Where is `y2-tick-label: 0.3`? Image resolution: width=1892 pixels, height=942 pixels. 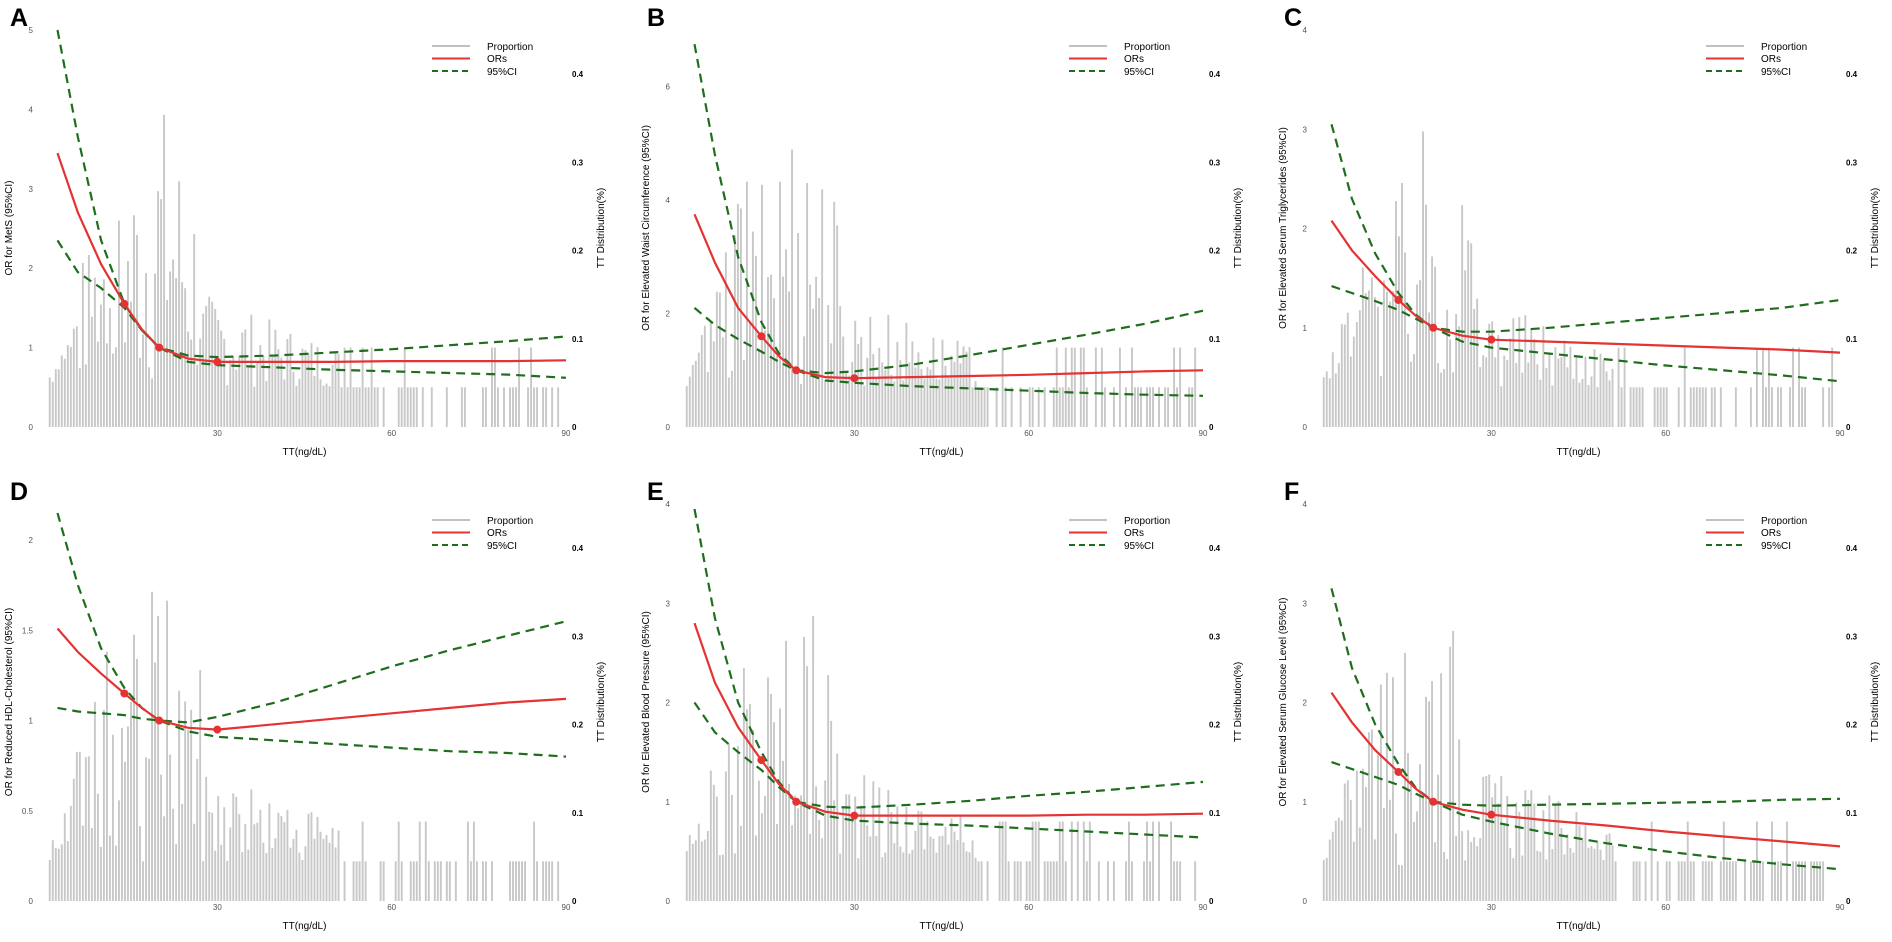
y2-tick-label: 0.3 is located at coordinates (578, 636).